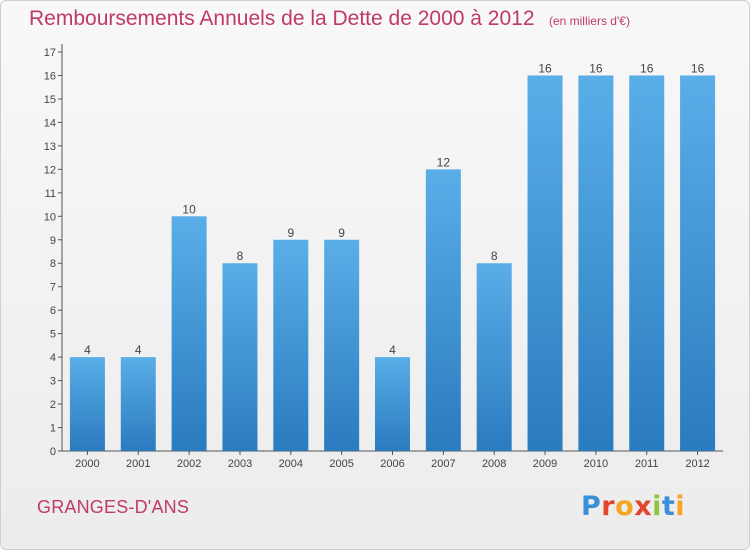 This screenshot has height=550, width=750. Describe the element at coordinates (138, 464) in the screenshot. I see `x-tick-label: 2001` at that location.